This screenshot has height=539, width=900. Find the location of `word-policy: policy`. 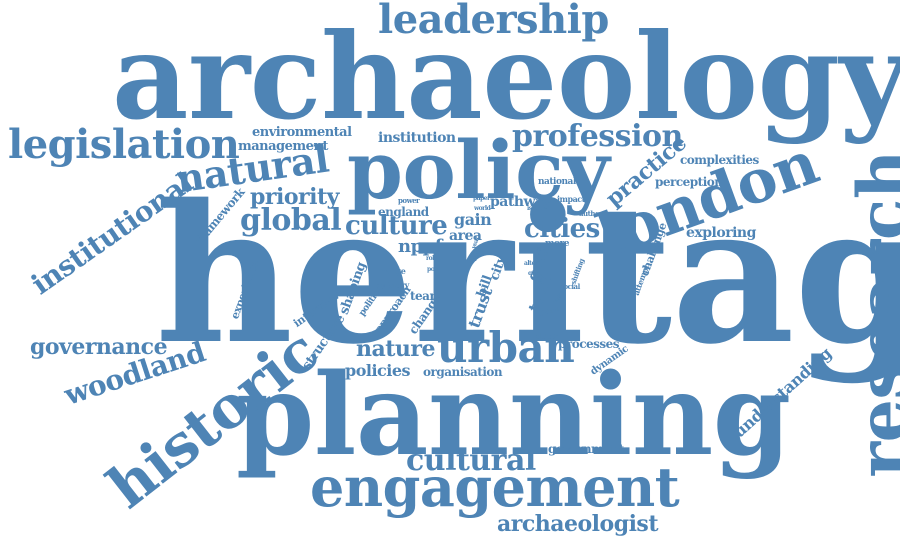

word-policy: policy is located at coordinates (478, 170).